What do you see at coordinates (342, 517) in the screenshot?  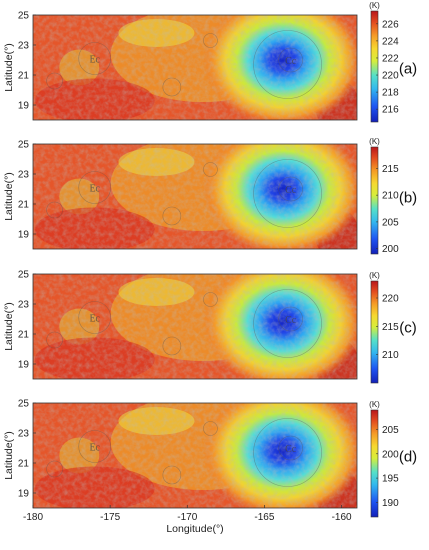 I see `x-tick-label: -160` at bounding box center [342, 517].